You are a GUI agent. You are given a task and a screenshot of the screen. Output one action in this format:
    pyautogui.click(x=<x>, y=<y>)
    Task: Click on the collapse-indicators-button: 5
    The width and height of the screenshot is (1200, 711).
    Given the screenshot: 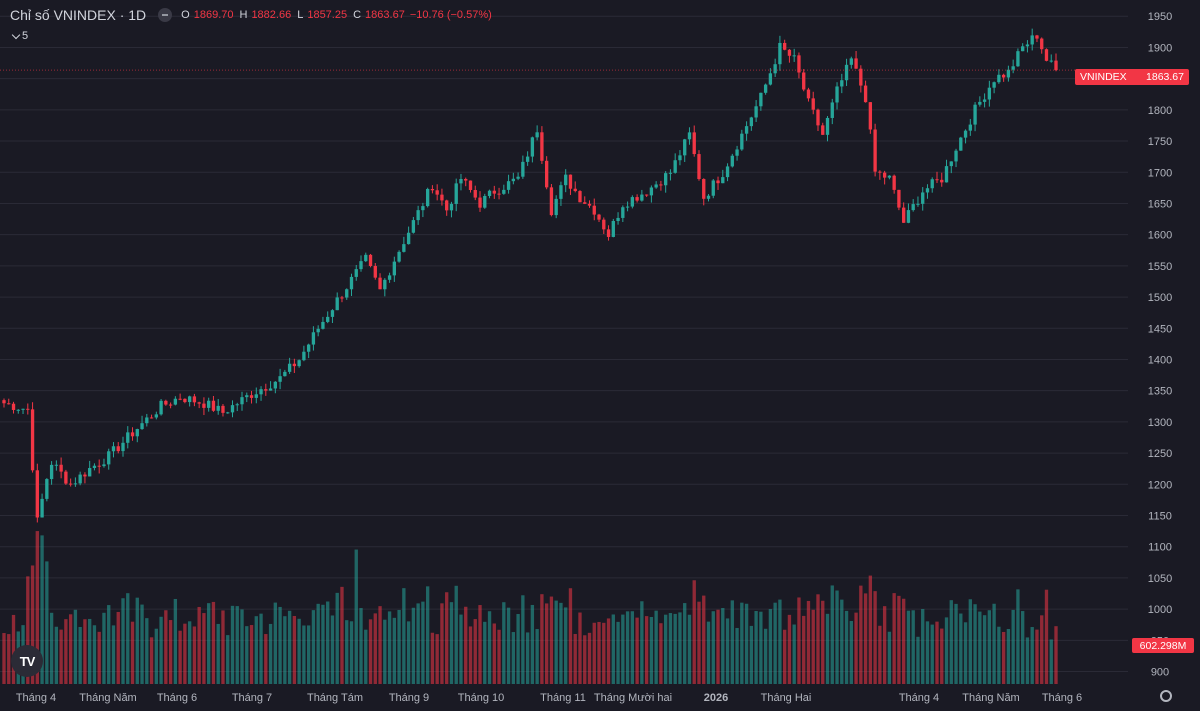 What is the action you would take?
    pyautogui.click(x=24, y=36)
    